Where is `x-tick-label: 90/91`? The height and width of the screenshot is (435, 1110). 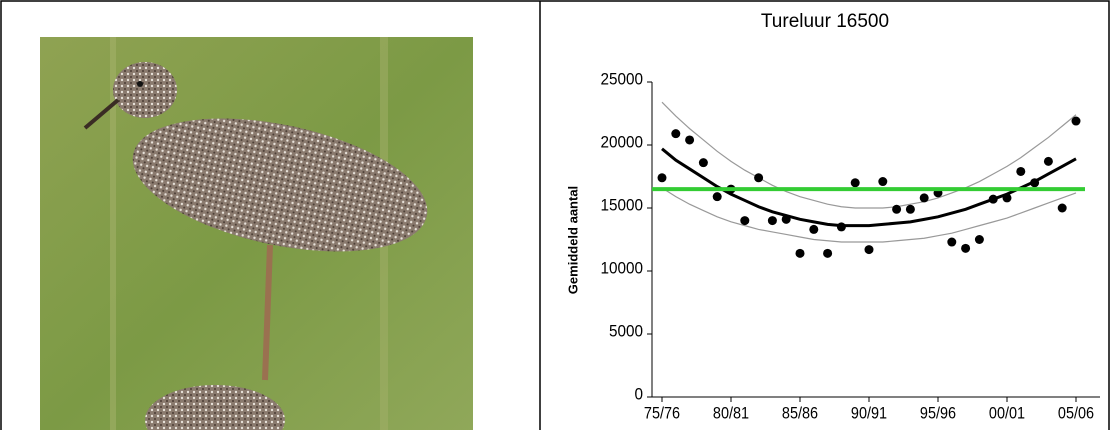 x-tick-label: 90/91 is located at coordinates (869, 413).